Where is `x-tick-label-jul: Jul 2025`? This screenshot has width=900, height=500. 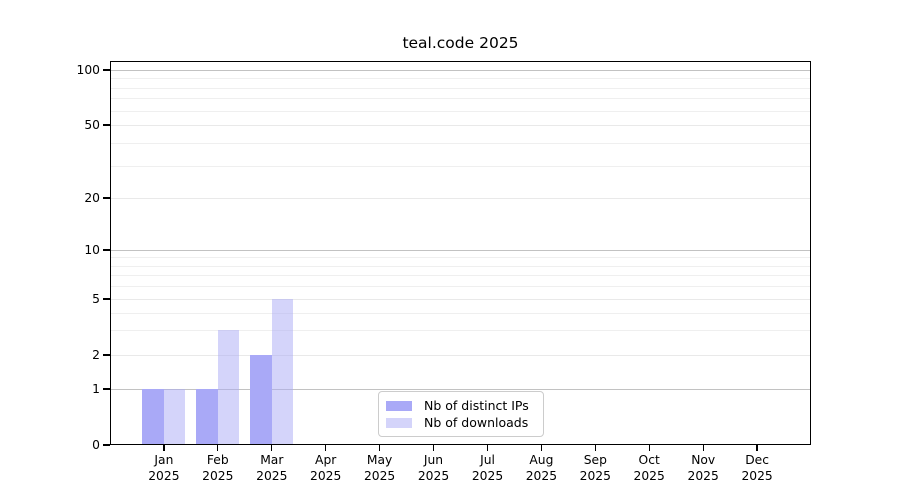 x-tick-label-jul: Jul 2025 is located at coordinates (488, 468).